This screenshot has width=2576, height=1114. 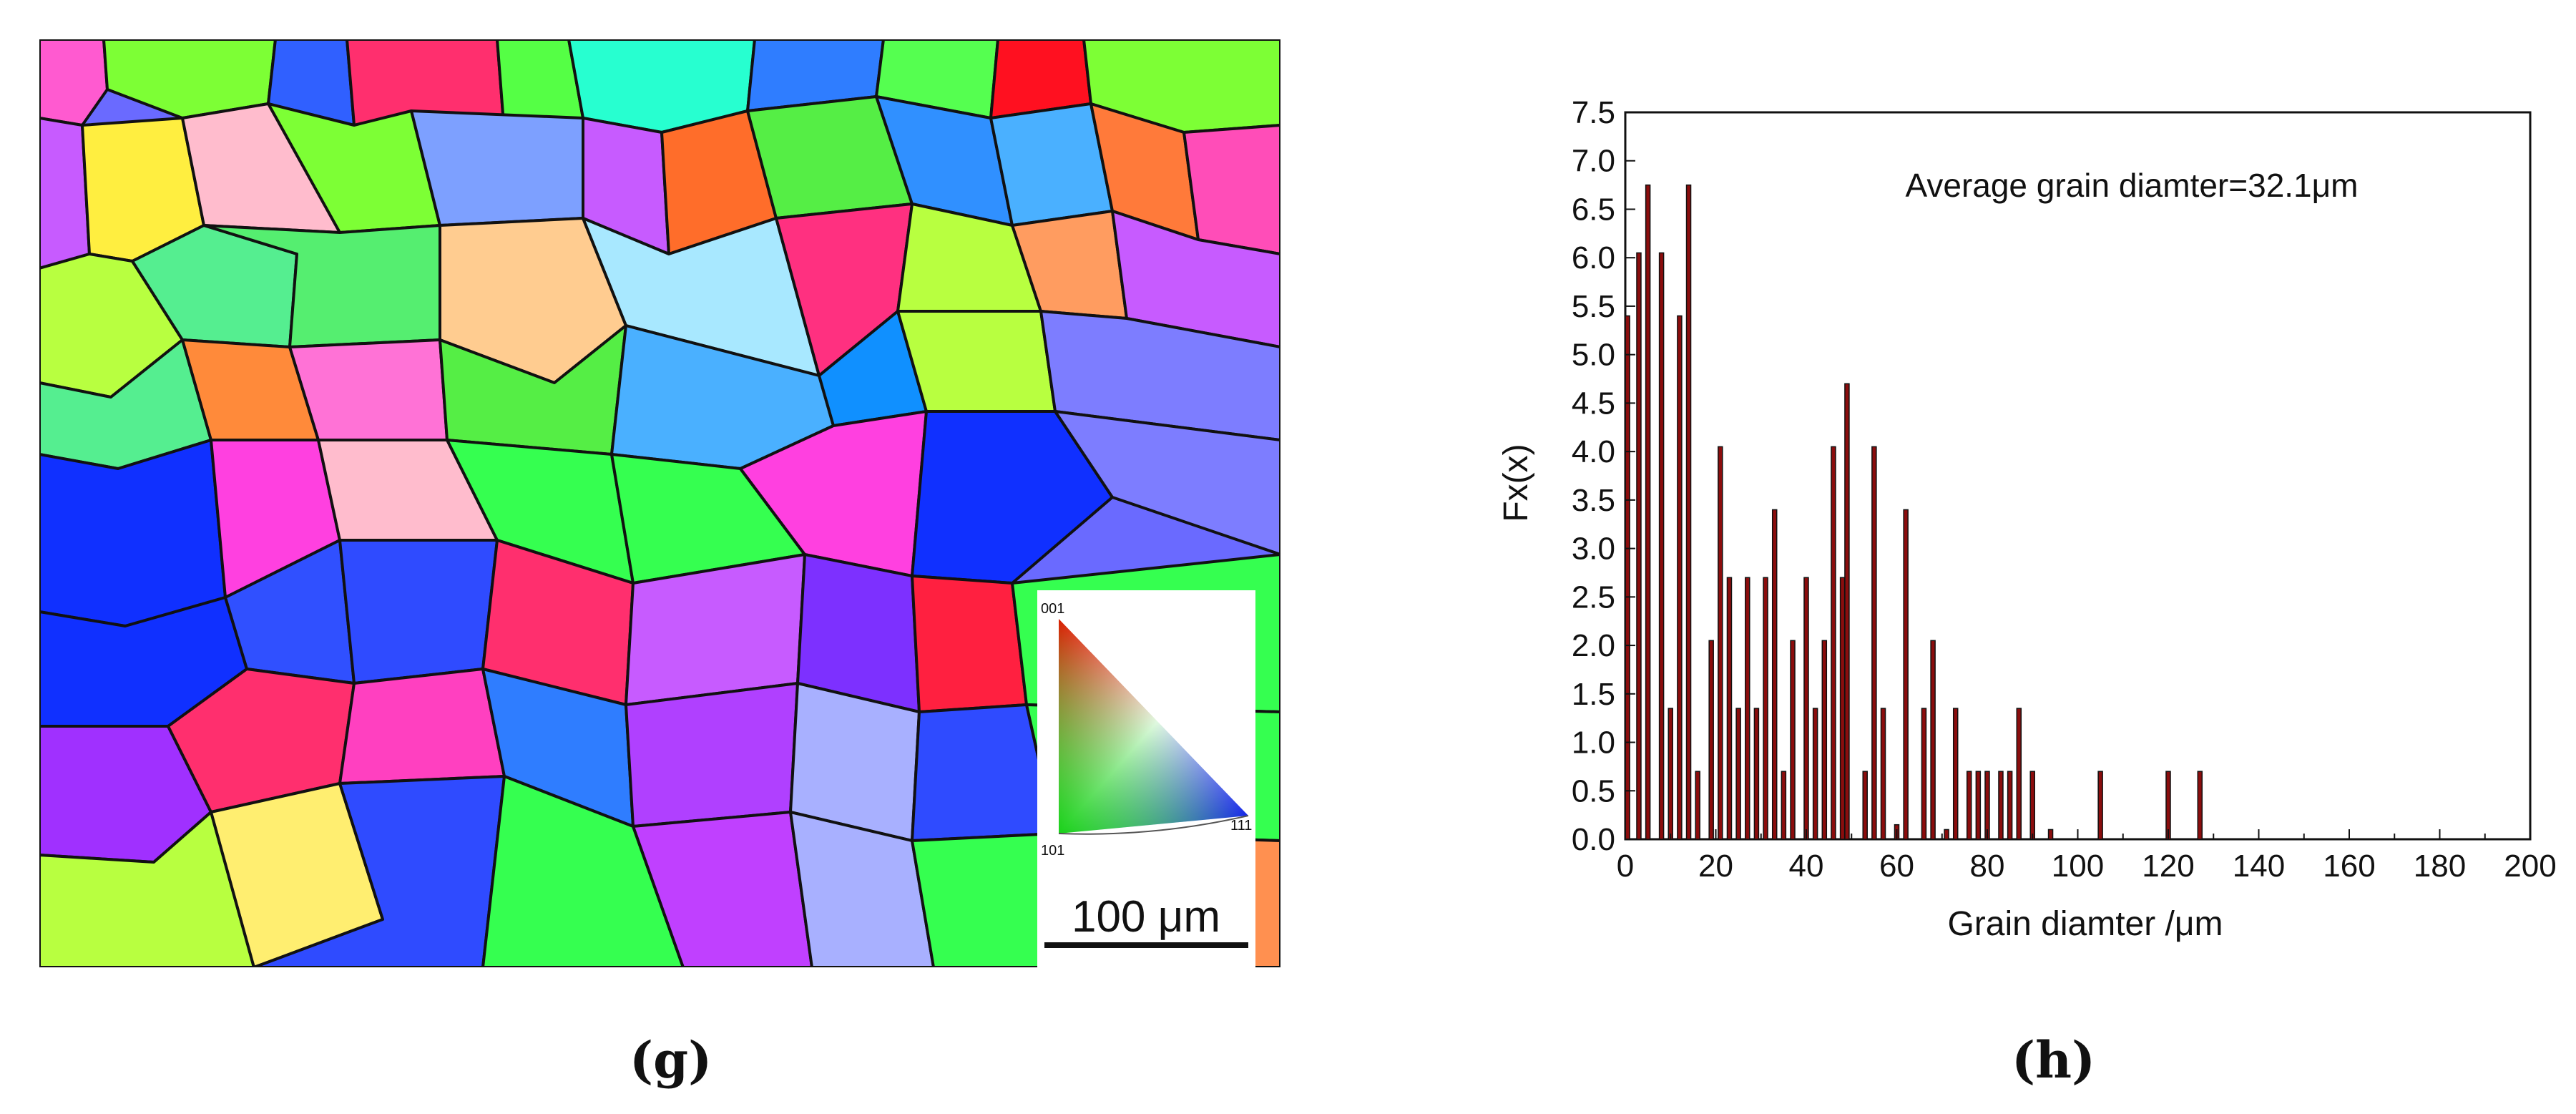 I want to click on chart-annotation: Average grain diamter=32.1μm, so click(x=2132, y=186).